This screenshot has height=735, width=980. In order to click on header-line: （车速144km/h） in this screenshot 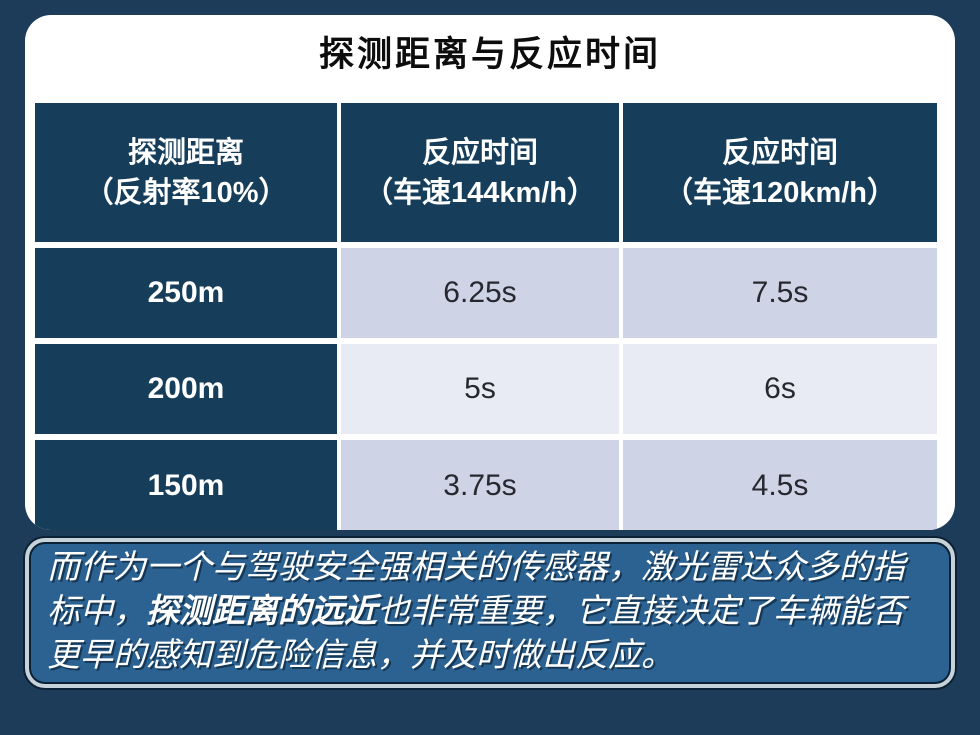, I will do `click(480, 192)`.